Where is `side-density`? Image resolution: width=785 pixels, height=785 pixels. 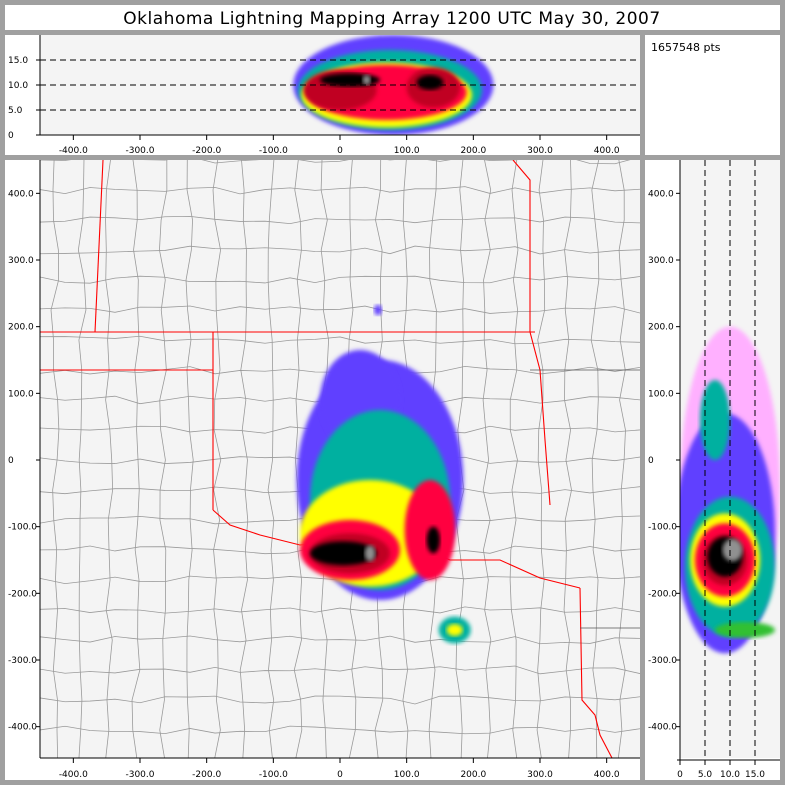 side-density is located at coordinates (730, 490).